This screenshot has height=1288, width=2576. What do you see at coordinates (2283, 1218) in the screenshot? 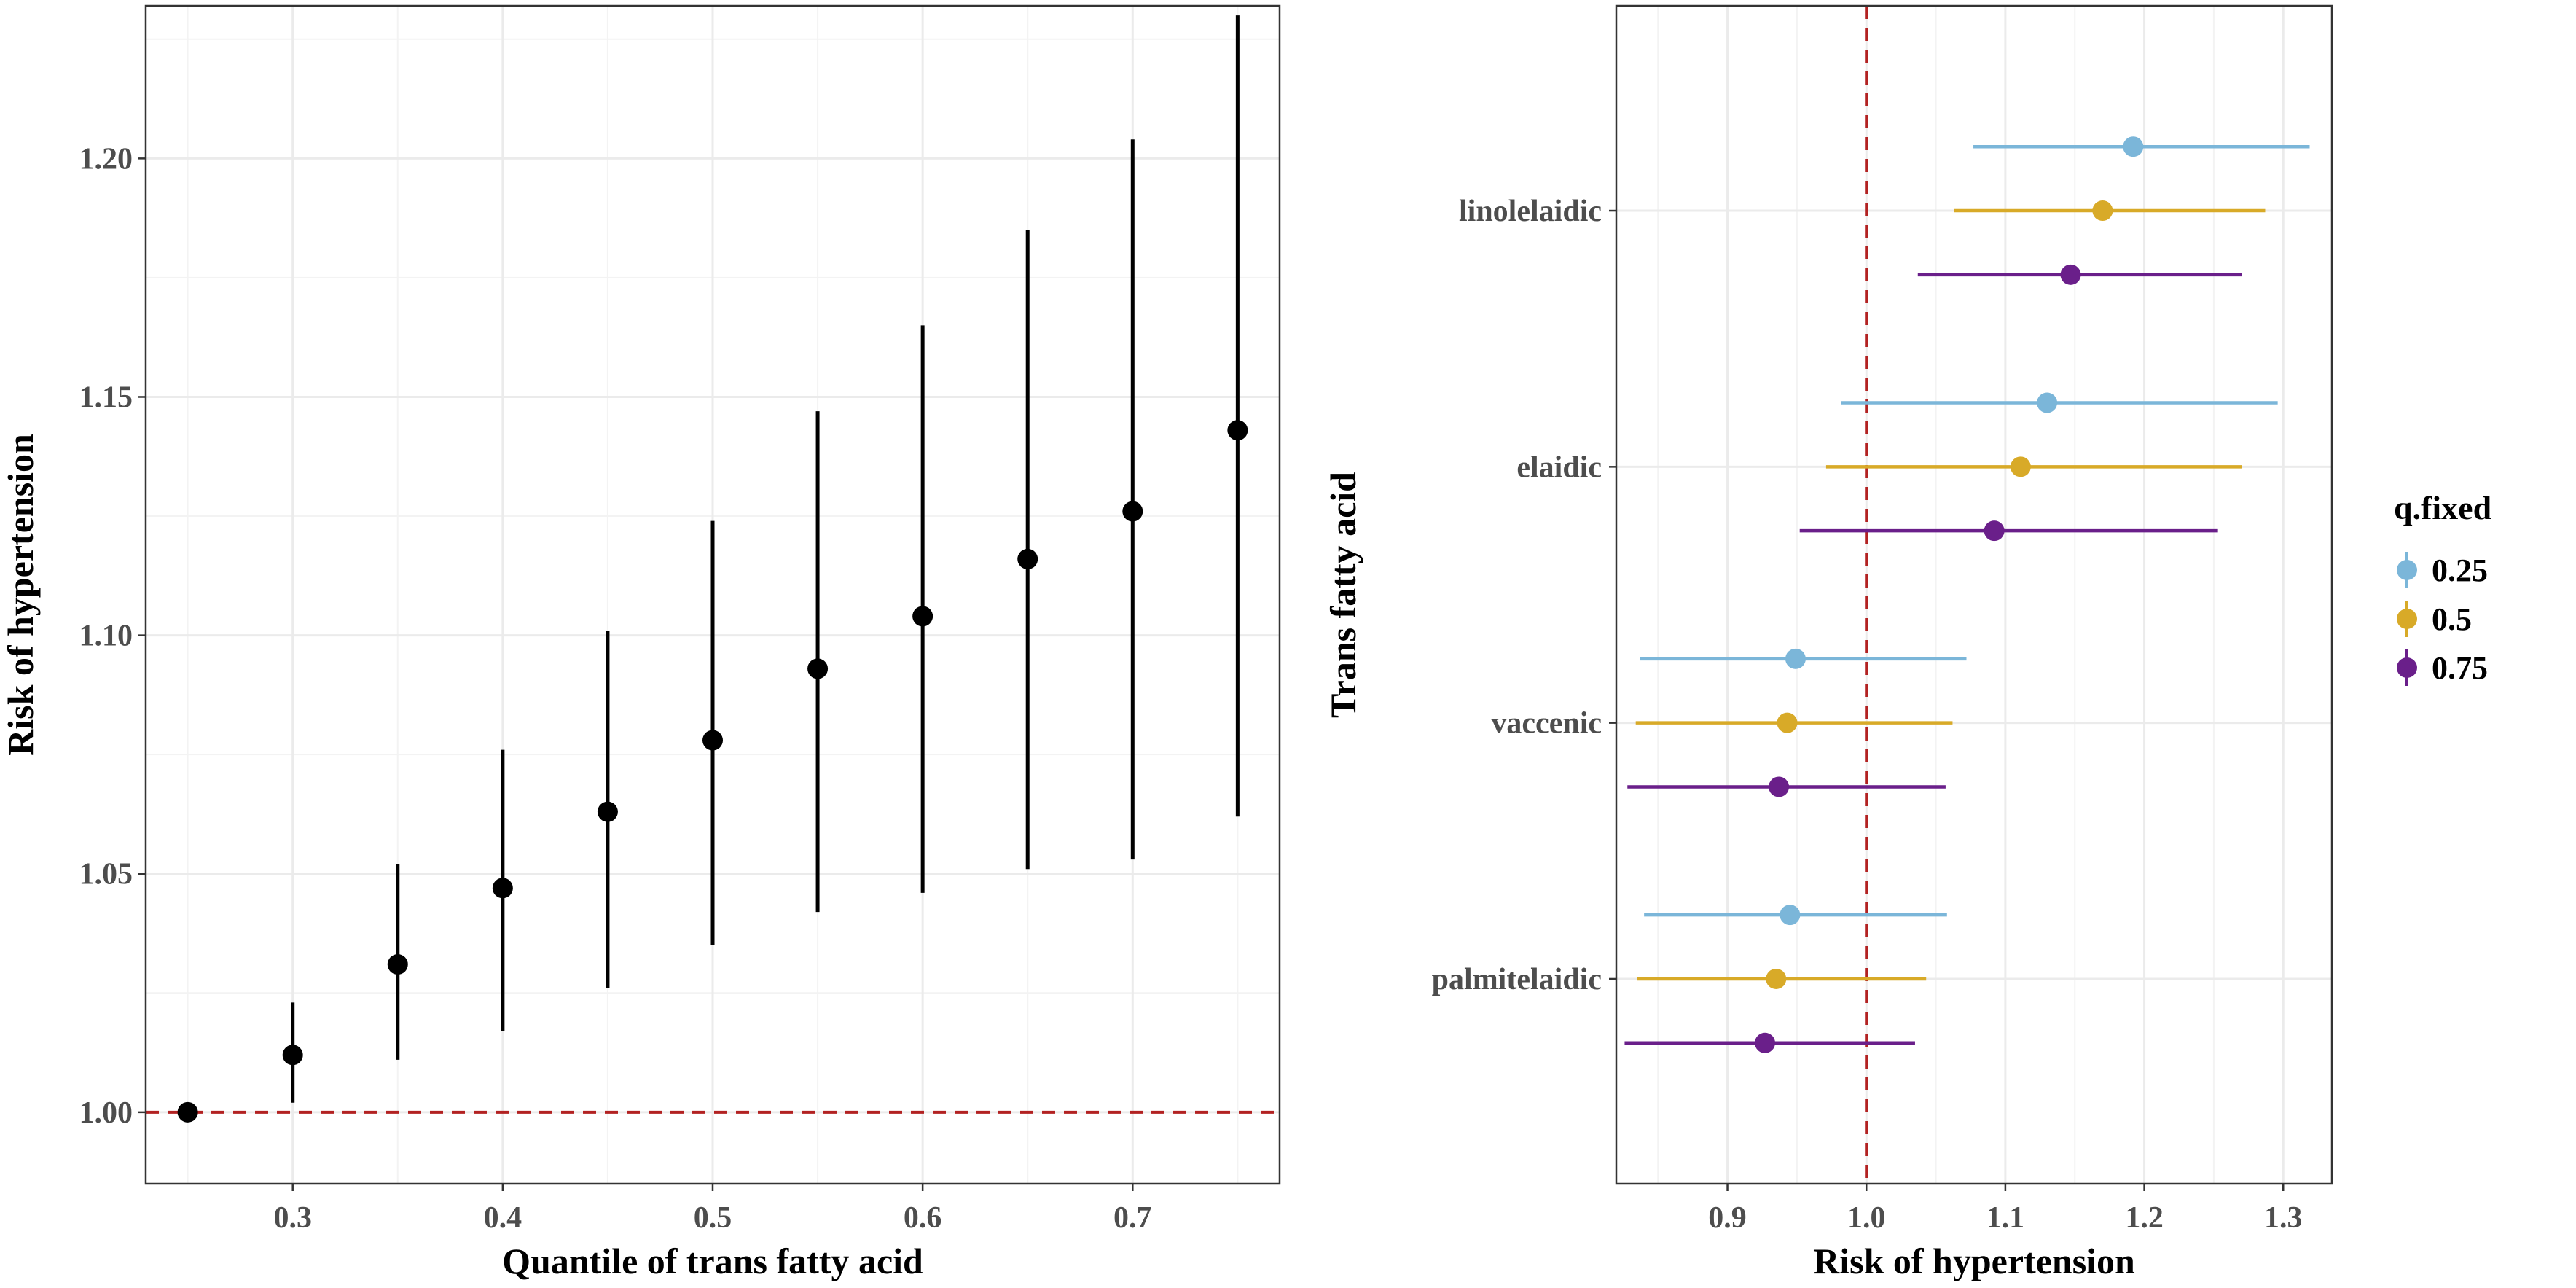
I see `x-tick-label: 1.3` at bounding box center [2283, 1218].